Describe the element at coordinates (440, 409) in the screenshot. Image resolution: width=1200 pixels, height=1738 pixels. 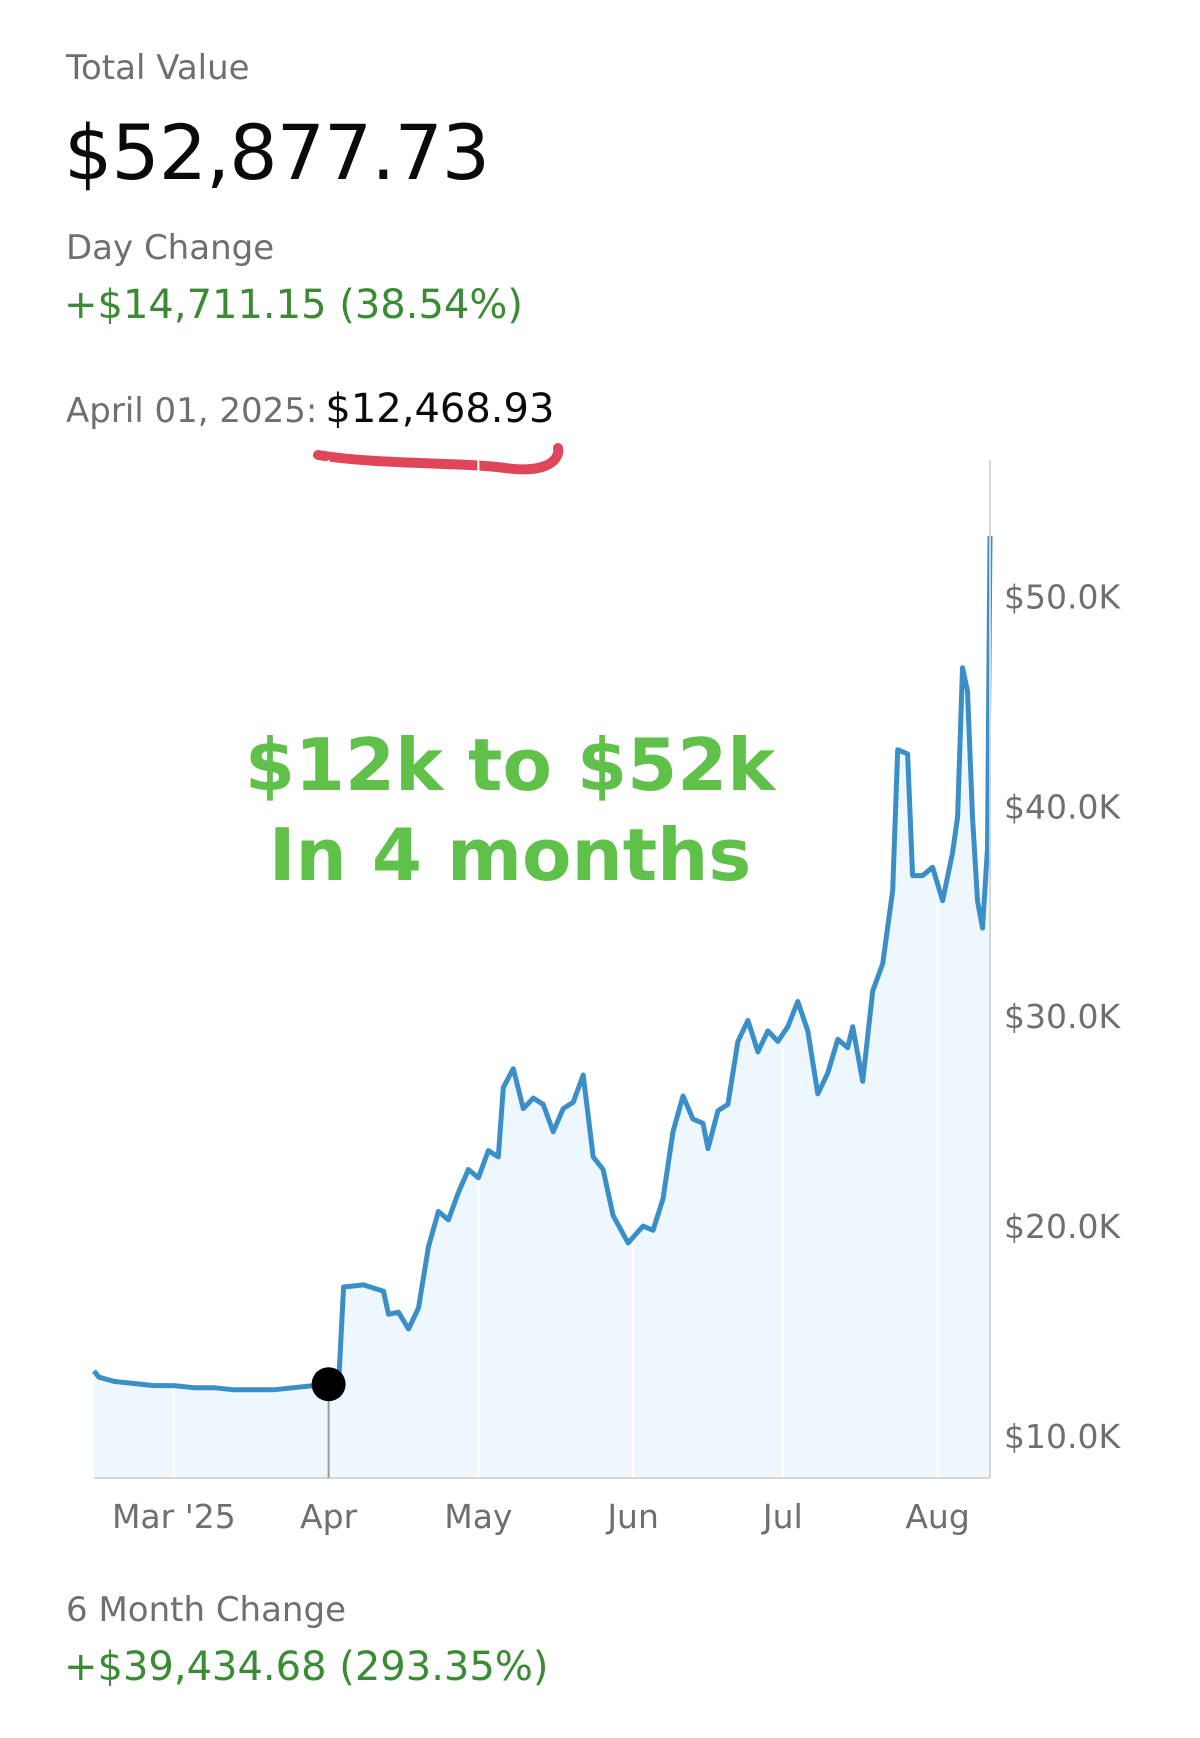
I see `selected-value: $12,468.93` at that location.